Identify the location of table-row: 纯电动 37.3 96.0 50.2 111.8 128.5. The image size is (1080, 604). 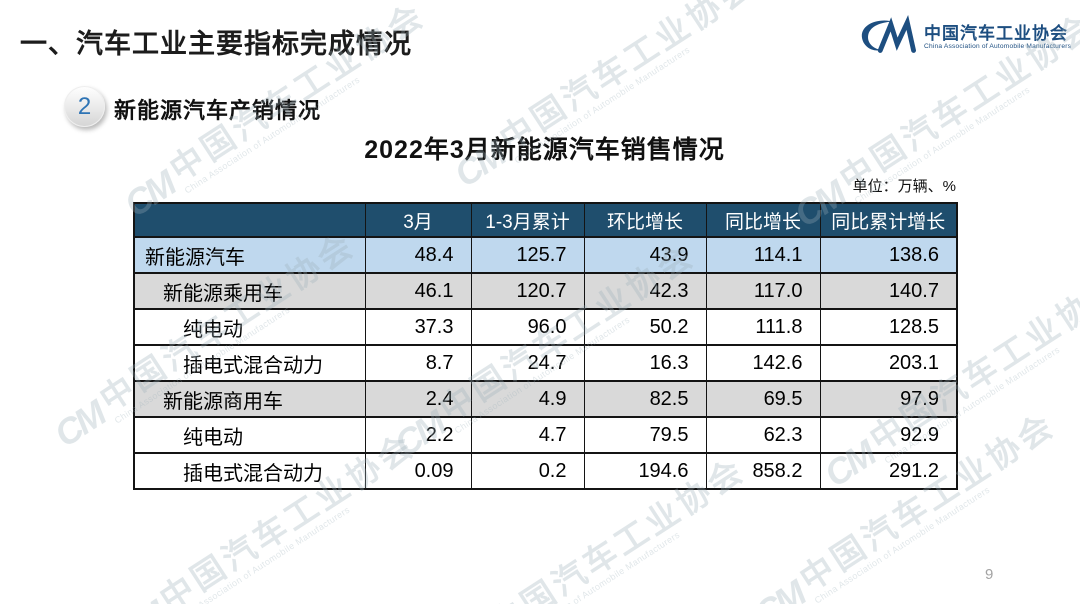
(545, 327).